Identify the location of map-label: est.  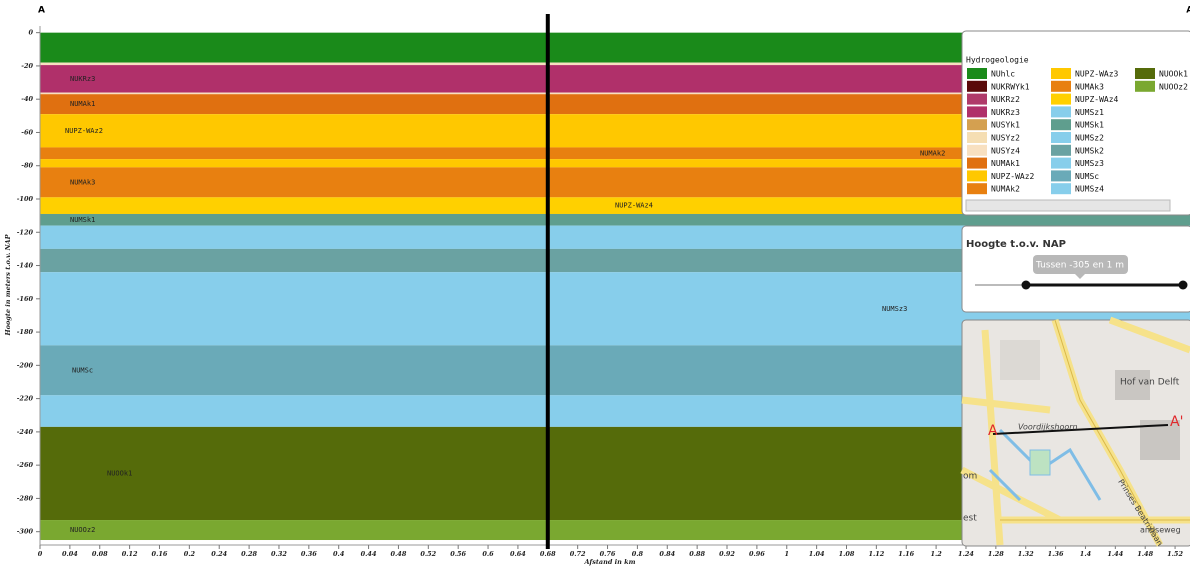
(970, 519).